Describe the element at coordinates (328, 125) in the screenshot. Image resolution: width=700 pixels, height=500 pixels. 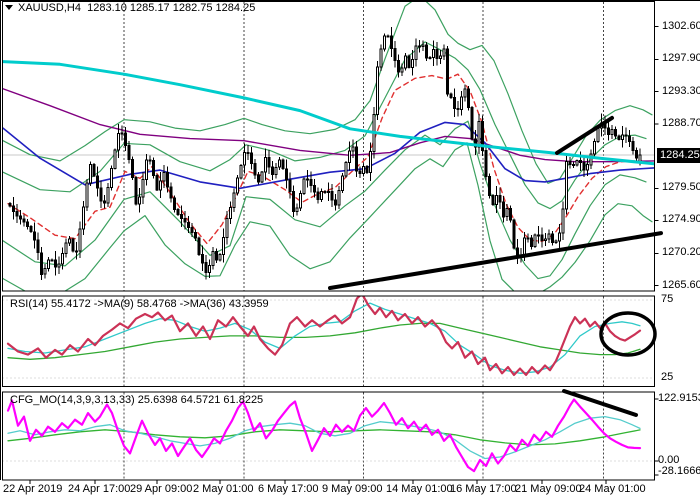
I see `purple-ma` at that location.